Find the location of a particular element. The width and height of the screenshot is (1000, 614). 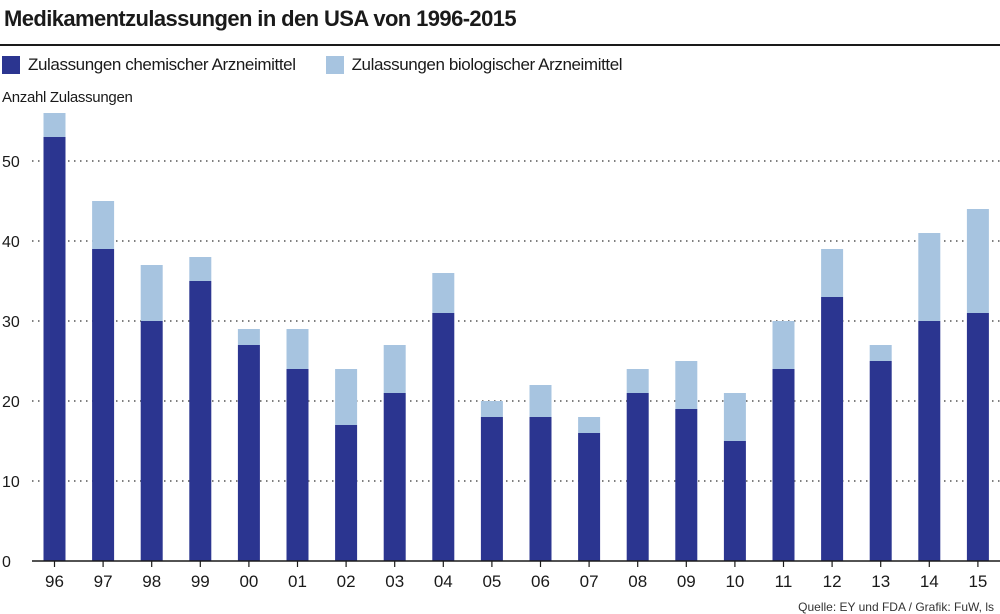

x-tick-label: 12 is located at coordinates (832, 581).